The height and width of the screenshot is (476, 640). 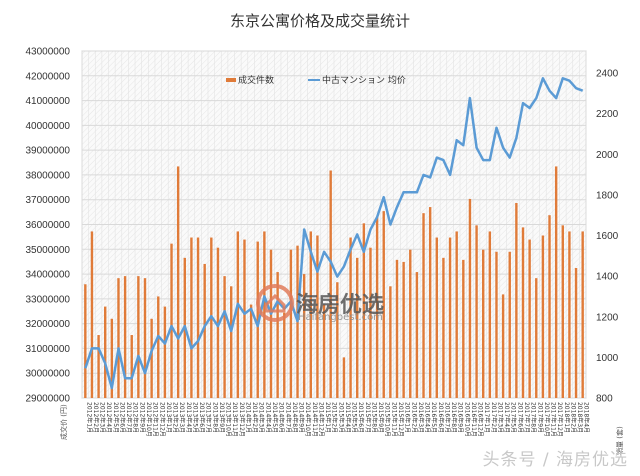 What do you see at coordinates (136, 417) in the screenshot?
I see `svg-text: 2012年8月` at bounding box center [136, 417].